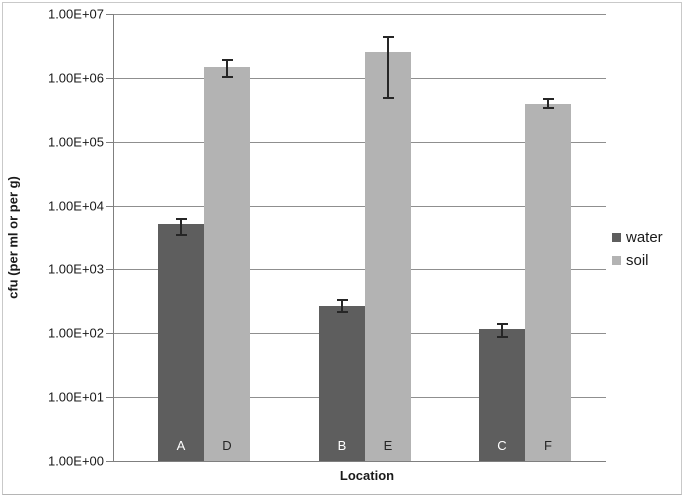 Image resolution: width=685 pixels, height=499 pixels. Describe the element at coordinates (75, 333) in the screenshot. I see `y-tick-label: 1.00E+02` at that location.